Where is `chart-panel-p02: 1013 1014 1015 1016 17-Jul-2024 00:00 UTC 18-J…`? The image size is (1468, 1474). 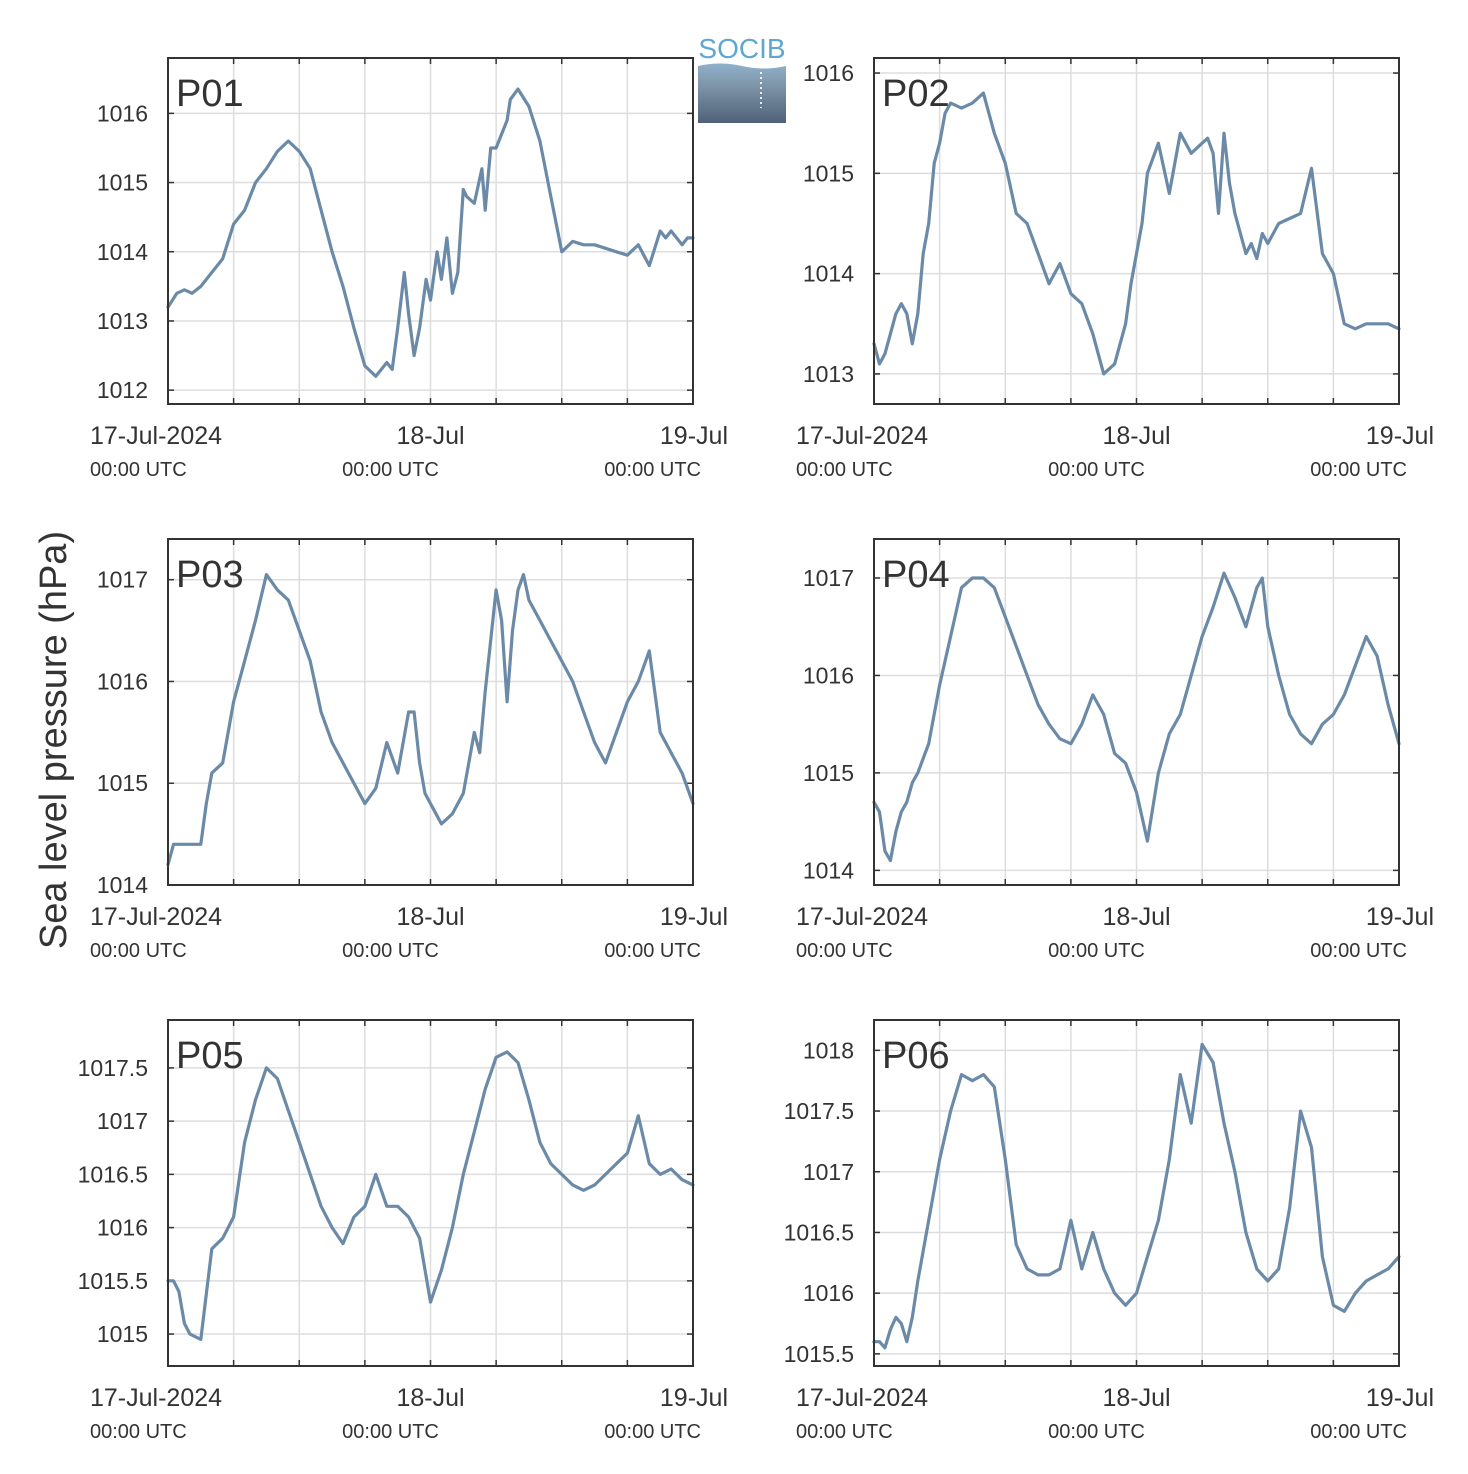
chart-panel-p02: 1013 1014 1015 1016 17-Jul-2024 00:00 UTC 18-J… is located at coordinates (1115, 269).